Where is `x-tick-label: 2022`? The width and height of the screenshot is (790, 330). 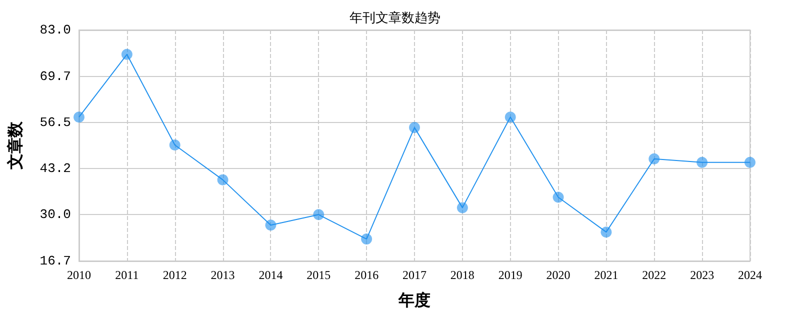
x-tick-label: 2022 is located at coordinates (654, 275).